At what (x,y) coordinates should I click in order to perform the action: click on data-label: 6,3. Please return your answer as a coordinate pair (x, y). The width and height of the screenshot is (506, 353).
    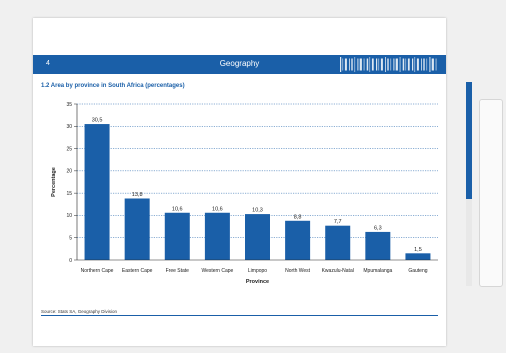
    Looking at the image, I should click on (378, 228).